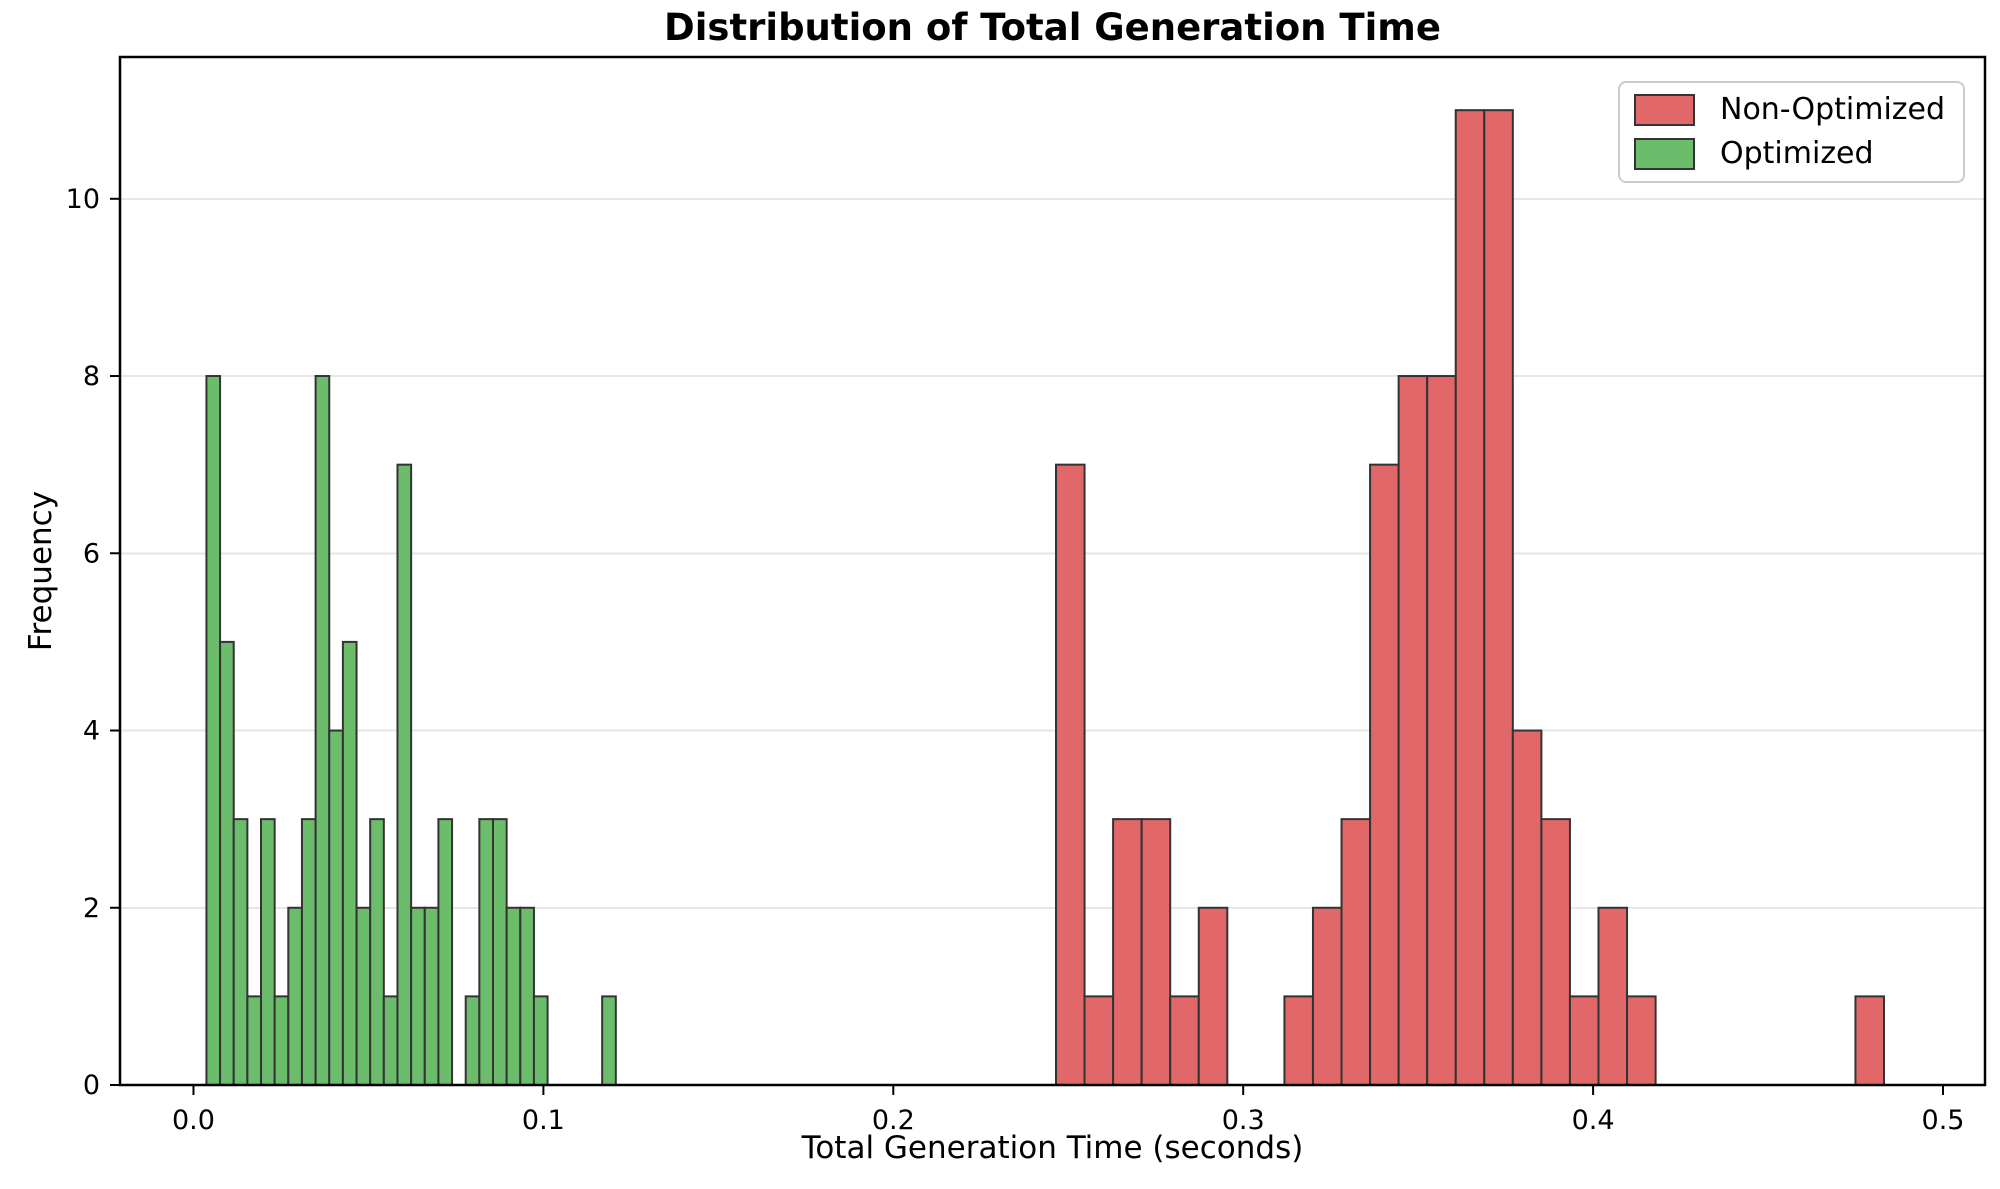 The height and width of the screenshot is (1189, 2000). What do you see at coordinates (1797, 153) in the screenshot?
I see `legend-label-optimized: Optimized` at bounding box center [1797, 153].